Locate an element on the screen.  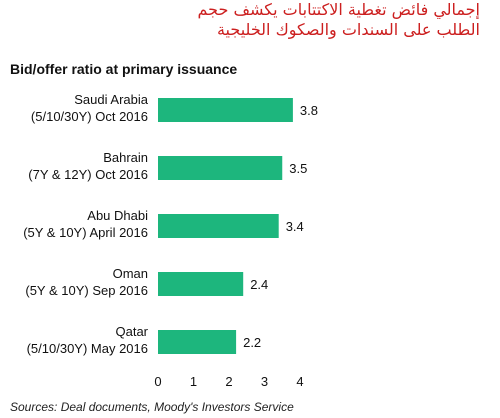
category-label-1-line-1: Saudi Arabia is located at coordinates (111, 99).